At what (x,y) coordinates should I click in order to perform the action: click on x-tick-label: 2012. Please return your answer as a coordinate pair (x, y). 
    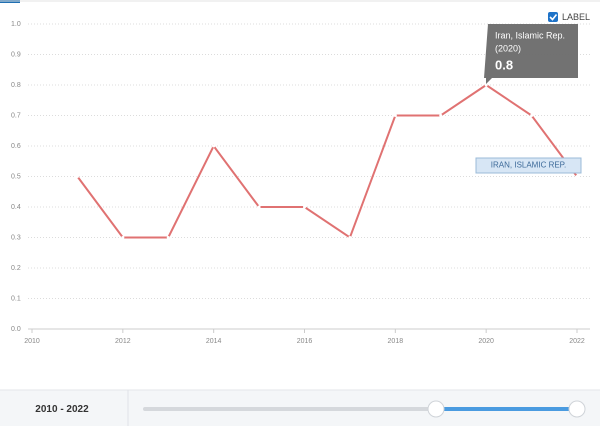
    Looking at the image, I should click on (123, 341).